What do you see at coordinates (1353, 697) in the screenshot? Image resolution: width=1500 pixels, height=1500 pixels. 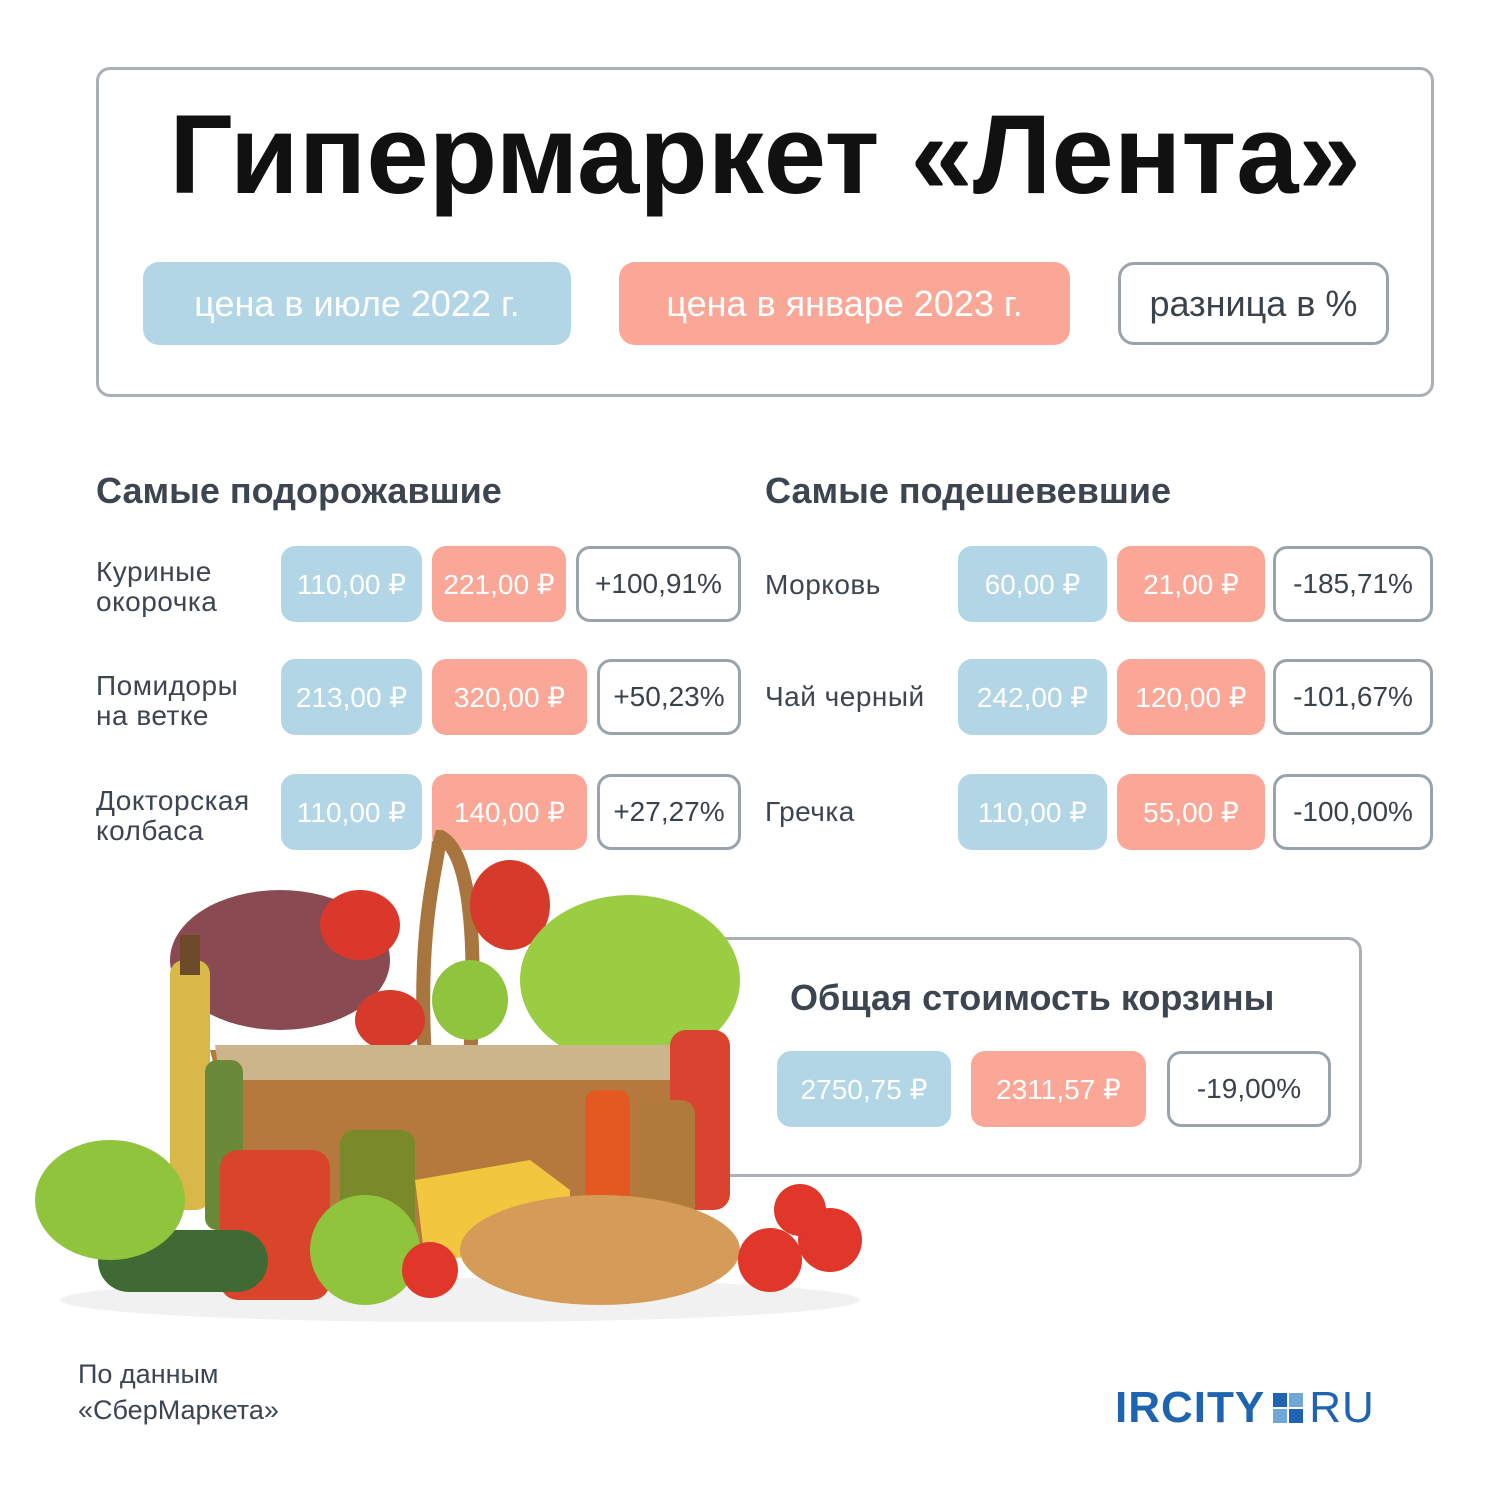 I see `fell-diff: -101,67%` at bounding box center [1353, 697].